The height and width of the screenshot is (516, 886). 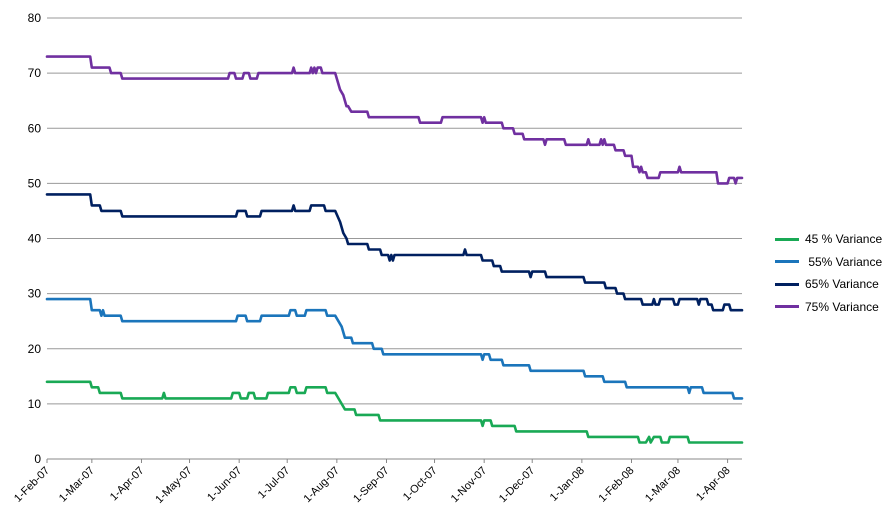 I want to click on legend-label-65: 65% Variance, so click(x=842, y=284).